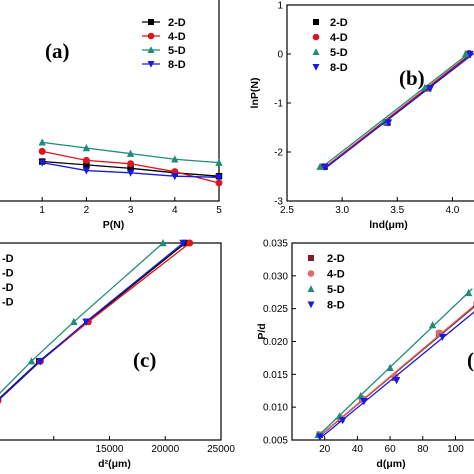  I want to click on y-tick-label: 0.035, so click(275, 244).